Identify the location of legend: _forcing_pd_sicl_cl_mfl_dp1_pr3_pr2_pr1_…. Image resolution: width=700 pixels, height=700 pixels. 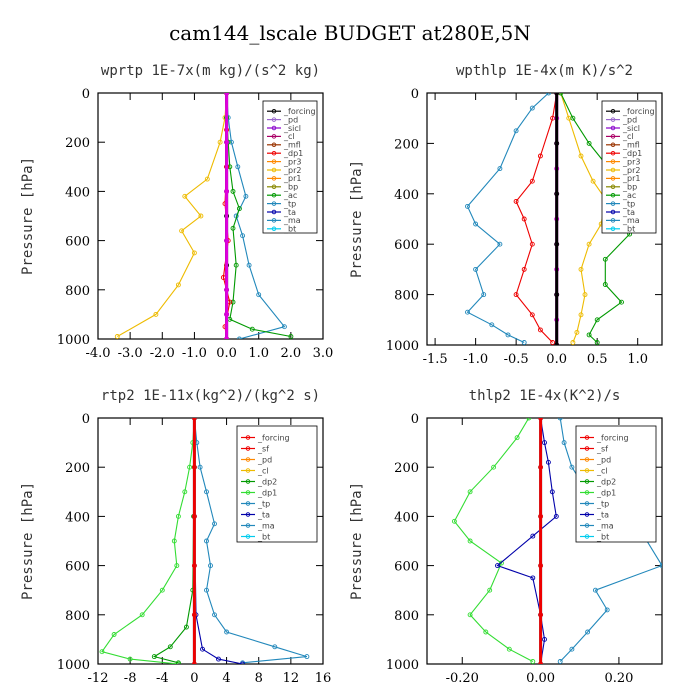
(290, 167).